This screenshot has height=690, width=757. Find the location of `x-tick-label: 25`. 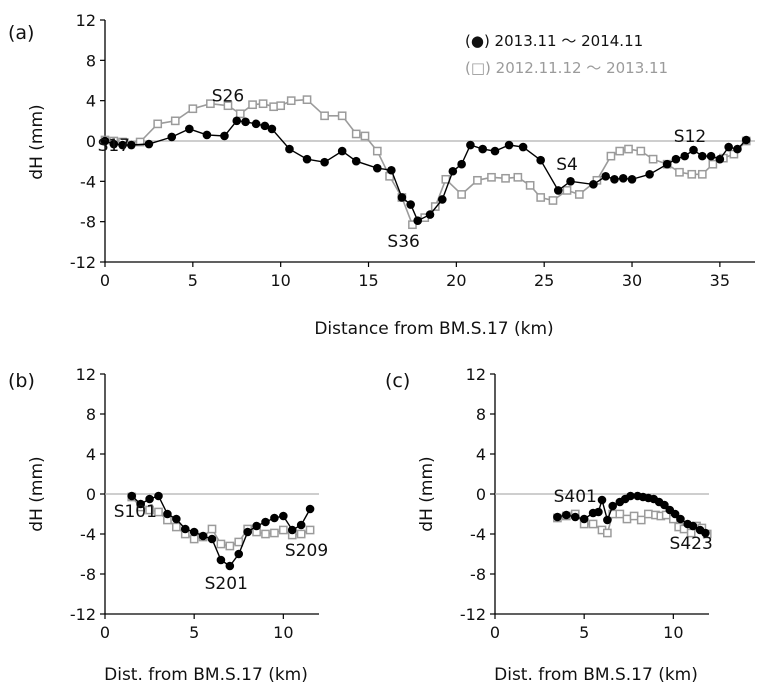

x-tick-label: 25 is located at coordinates (544, 280).